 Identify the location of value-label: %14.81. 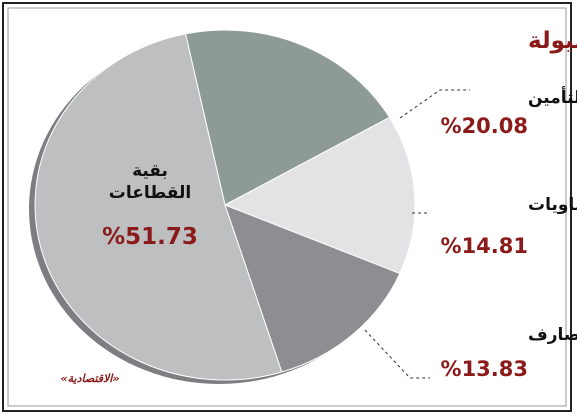
(484, 246).